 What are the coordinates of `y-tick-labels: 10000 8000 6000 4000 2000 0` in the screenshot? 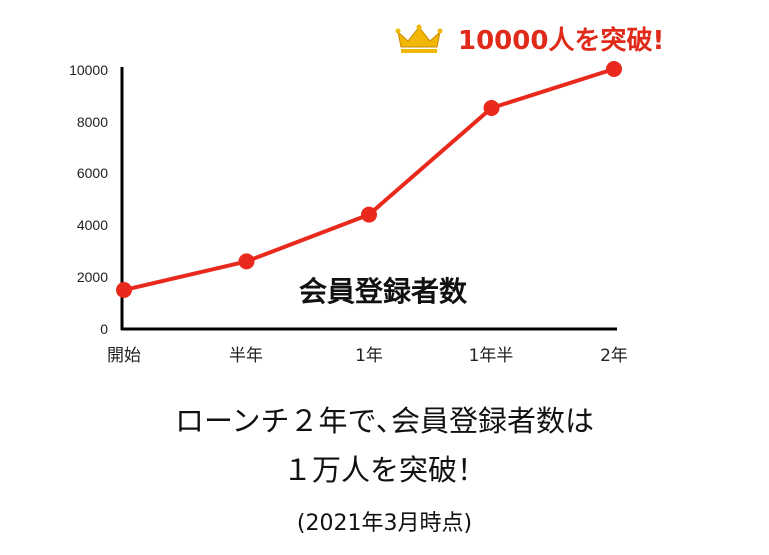 It's located at (88, 199).